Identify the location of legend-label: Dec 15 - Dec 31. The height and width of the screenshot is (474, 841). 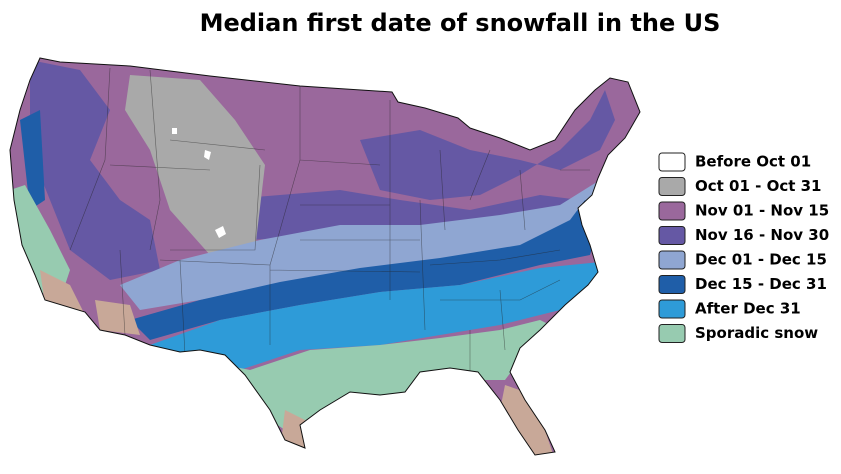
(761, 284).